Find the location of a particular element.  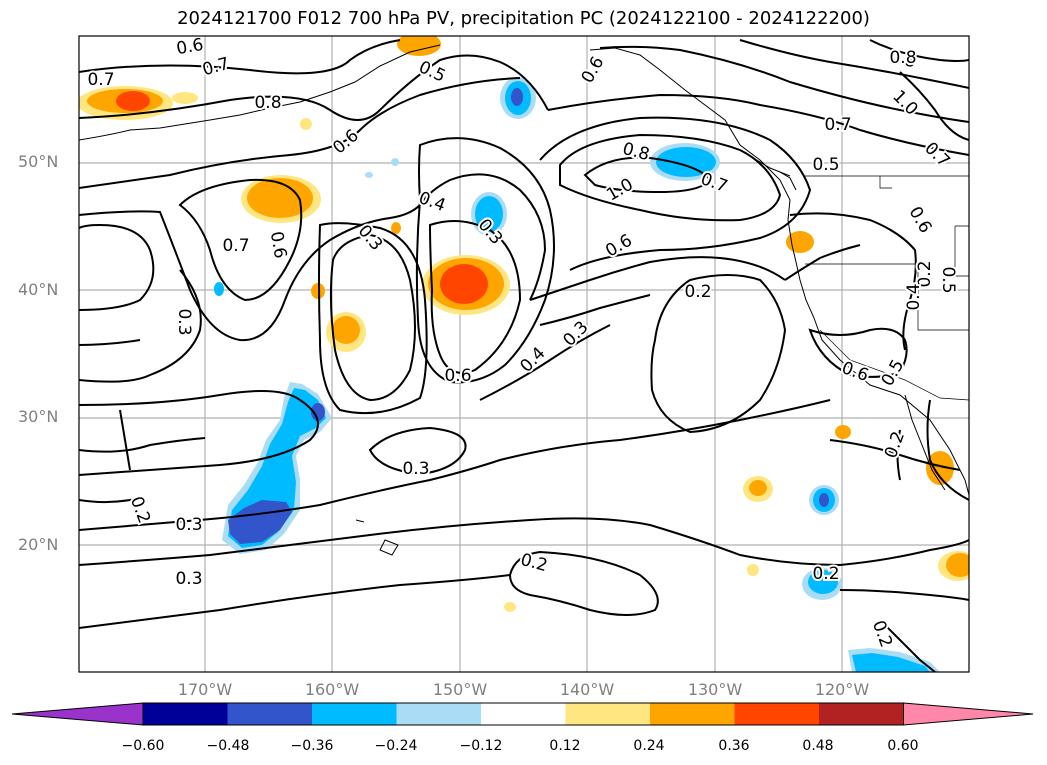

lon-label-160w: 160°W is located at coordinates (332, 689).